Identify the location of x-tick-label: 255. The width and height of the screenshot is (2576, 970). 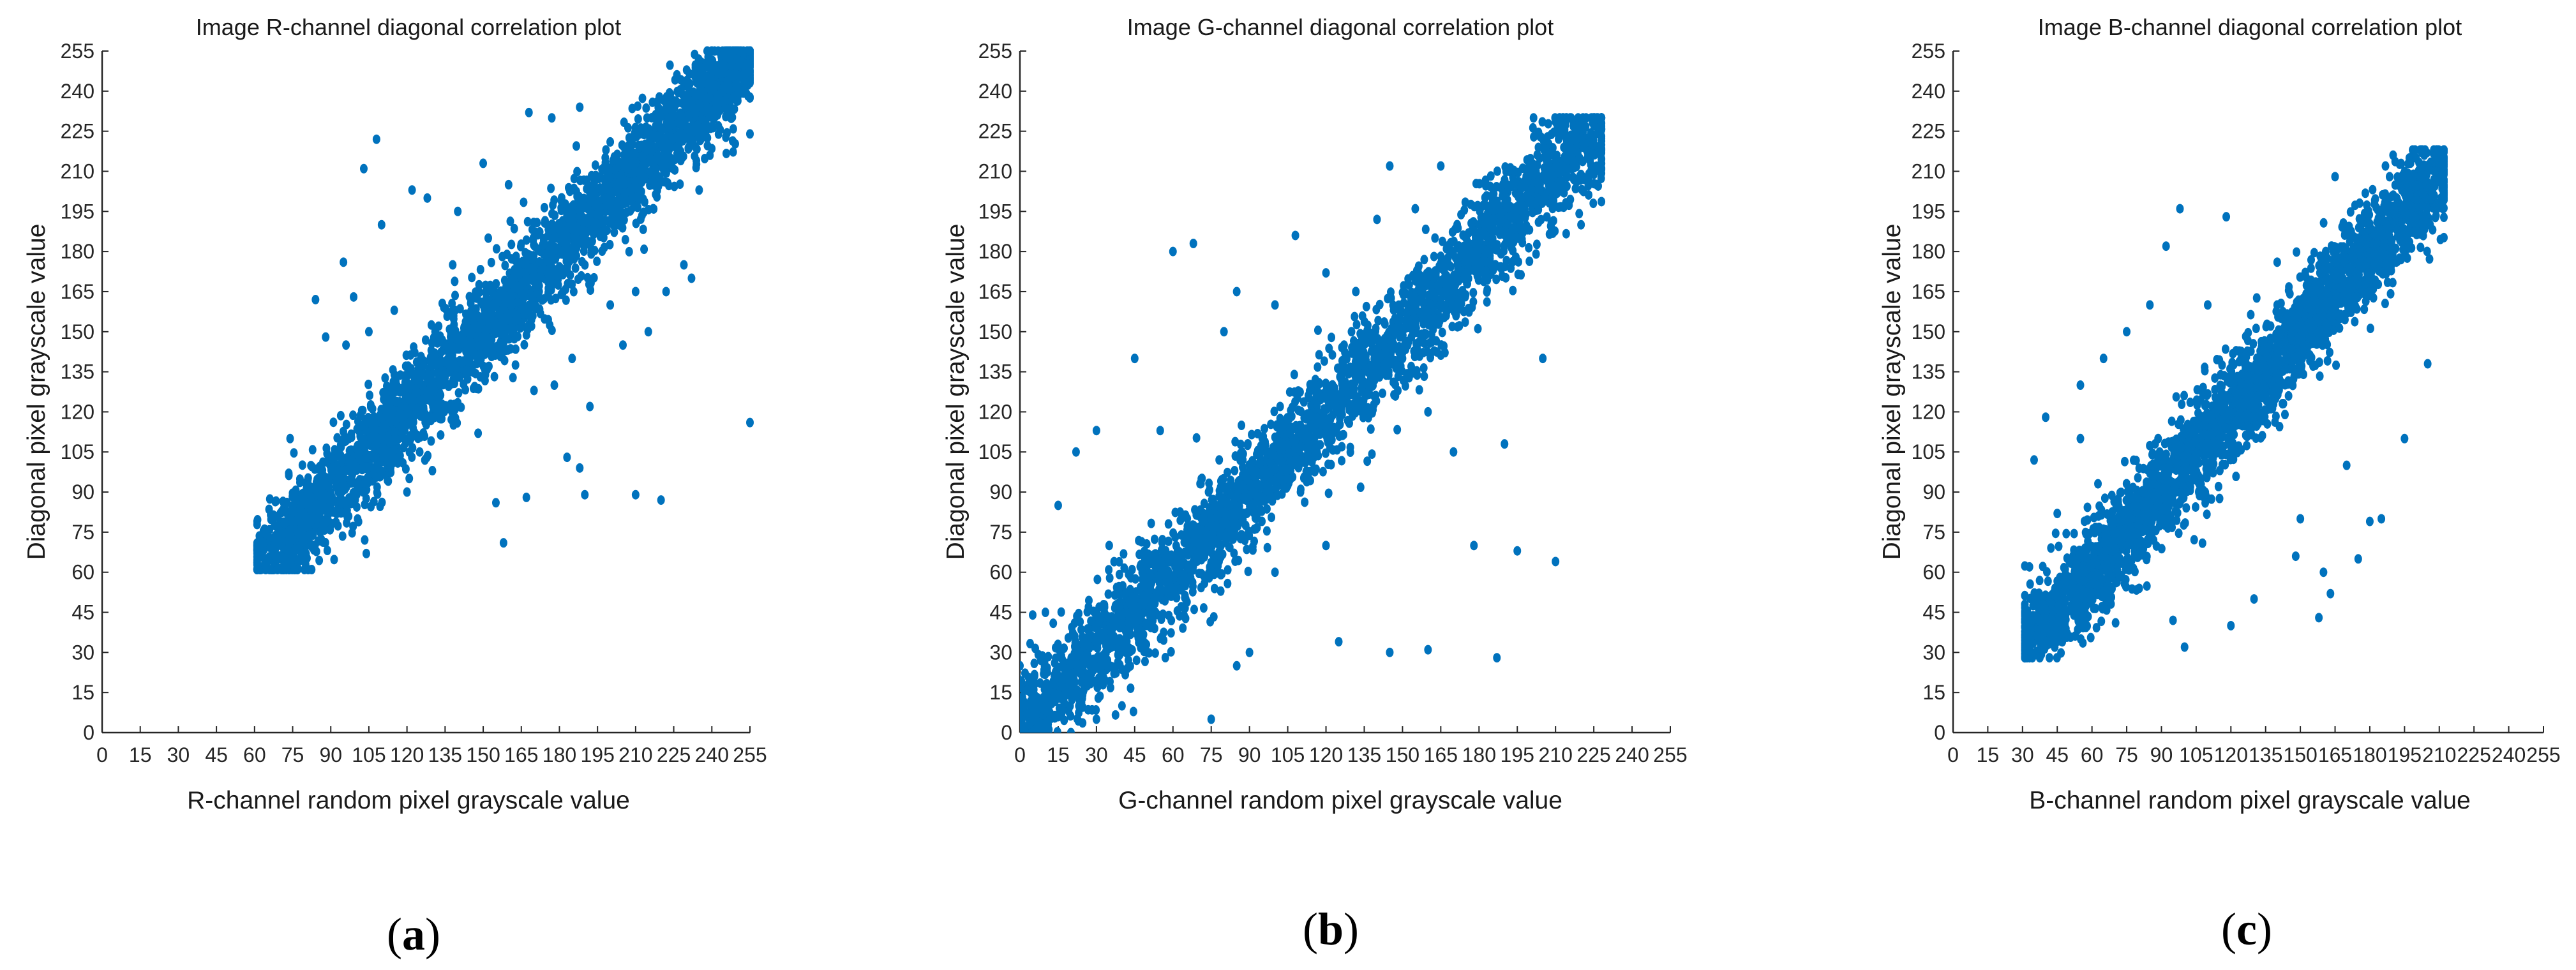
(1670, 754).